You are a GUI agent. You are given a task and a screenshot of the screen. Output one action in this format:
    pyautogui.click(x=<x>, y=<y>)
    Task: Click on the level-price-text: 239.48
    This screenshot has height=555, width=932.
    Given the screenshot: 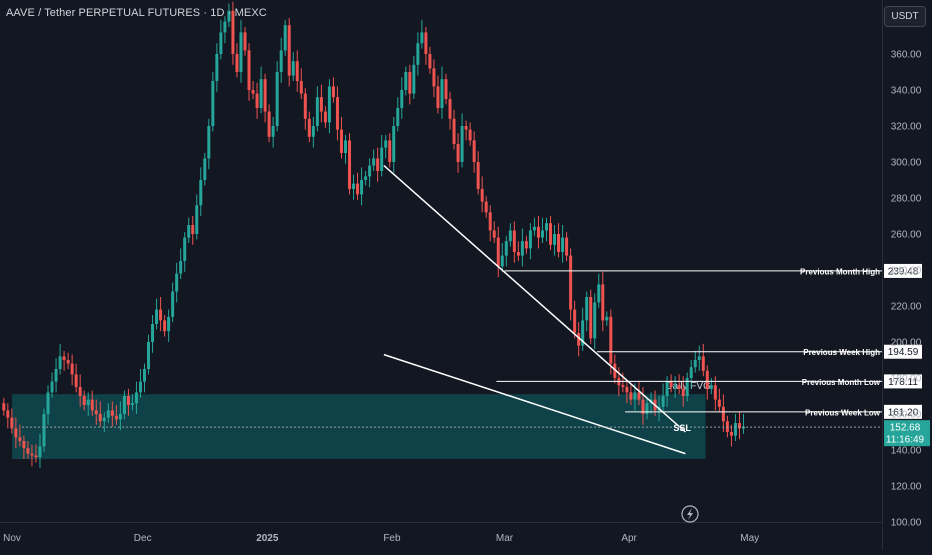 What is the action you would take?
    pyautogui.click(x=903, y=271)
    